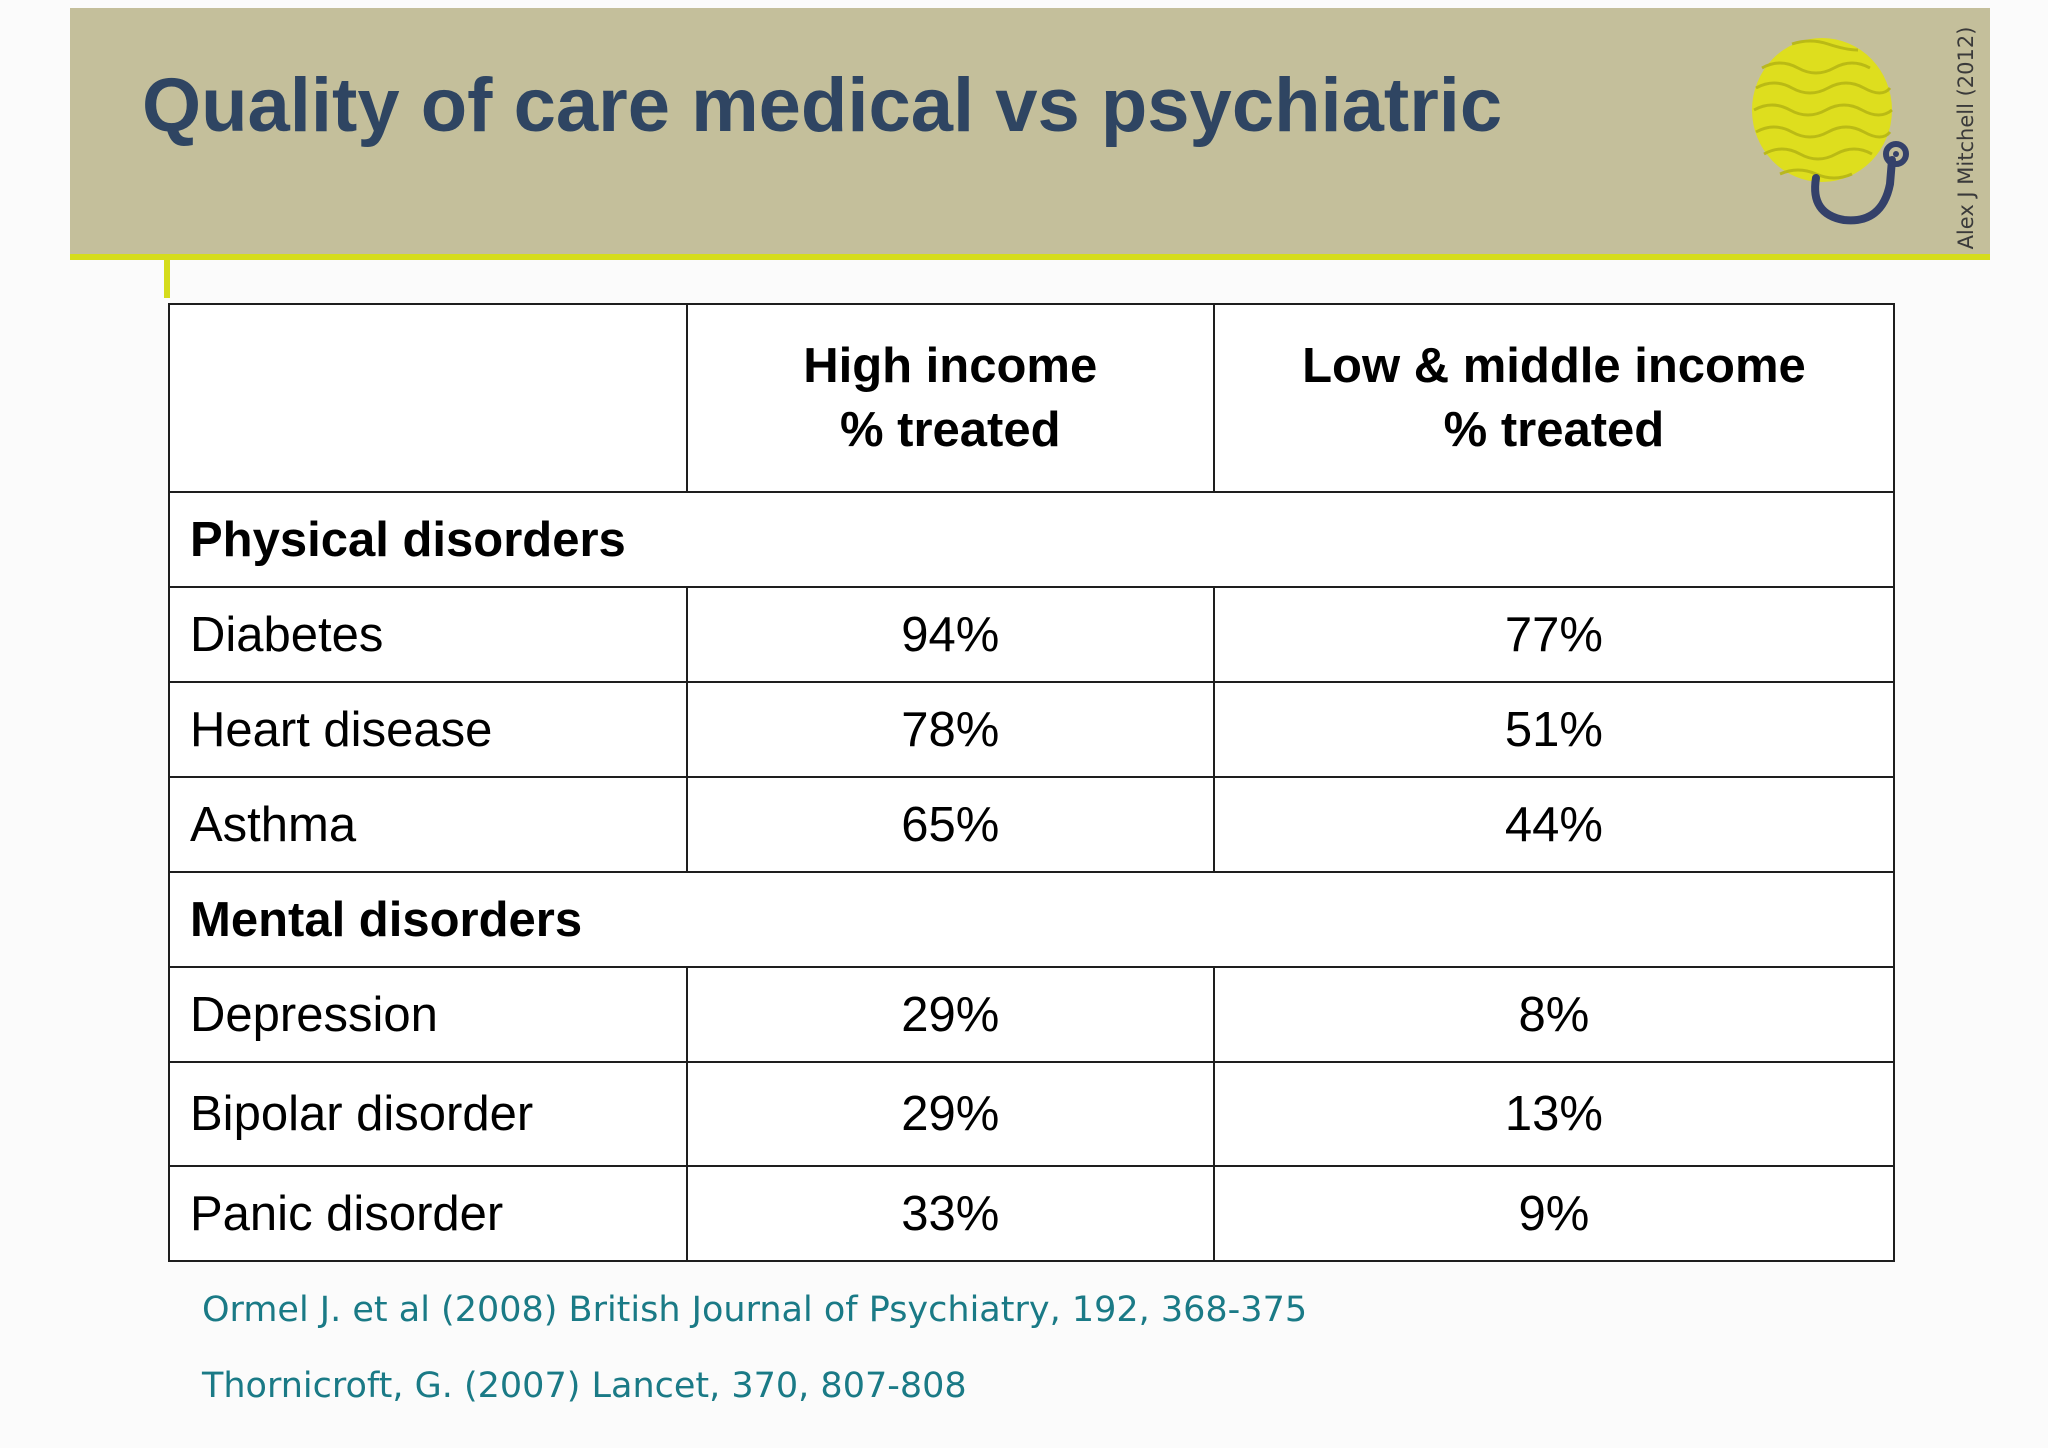  What do you see at coordinates (1030, 257) in the screenshot?
I see `title-underline` at bounding box center [1030, 257].